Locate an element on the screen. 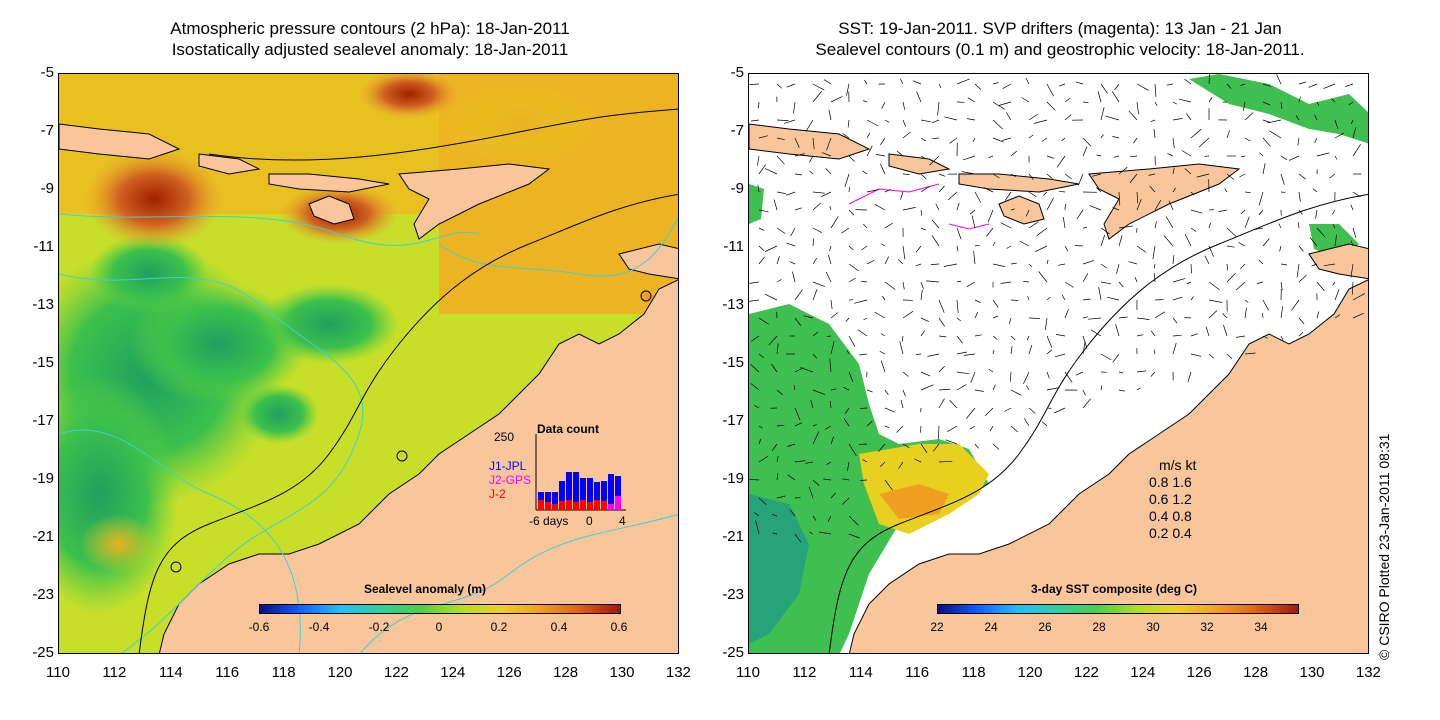  right-x-tick-11: 132 is located at coordinates (1368, 672).